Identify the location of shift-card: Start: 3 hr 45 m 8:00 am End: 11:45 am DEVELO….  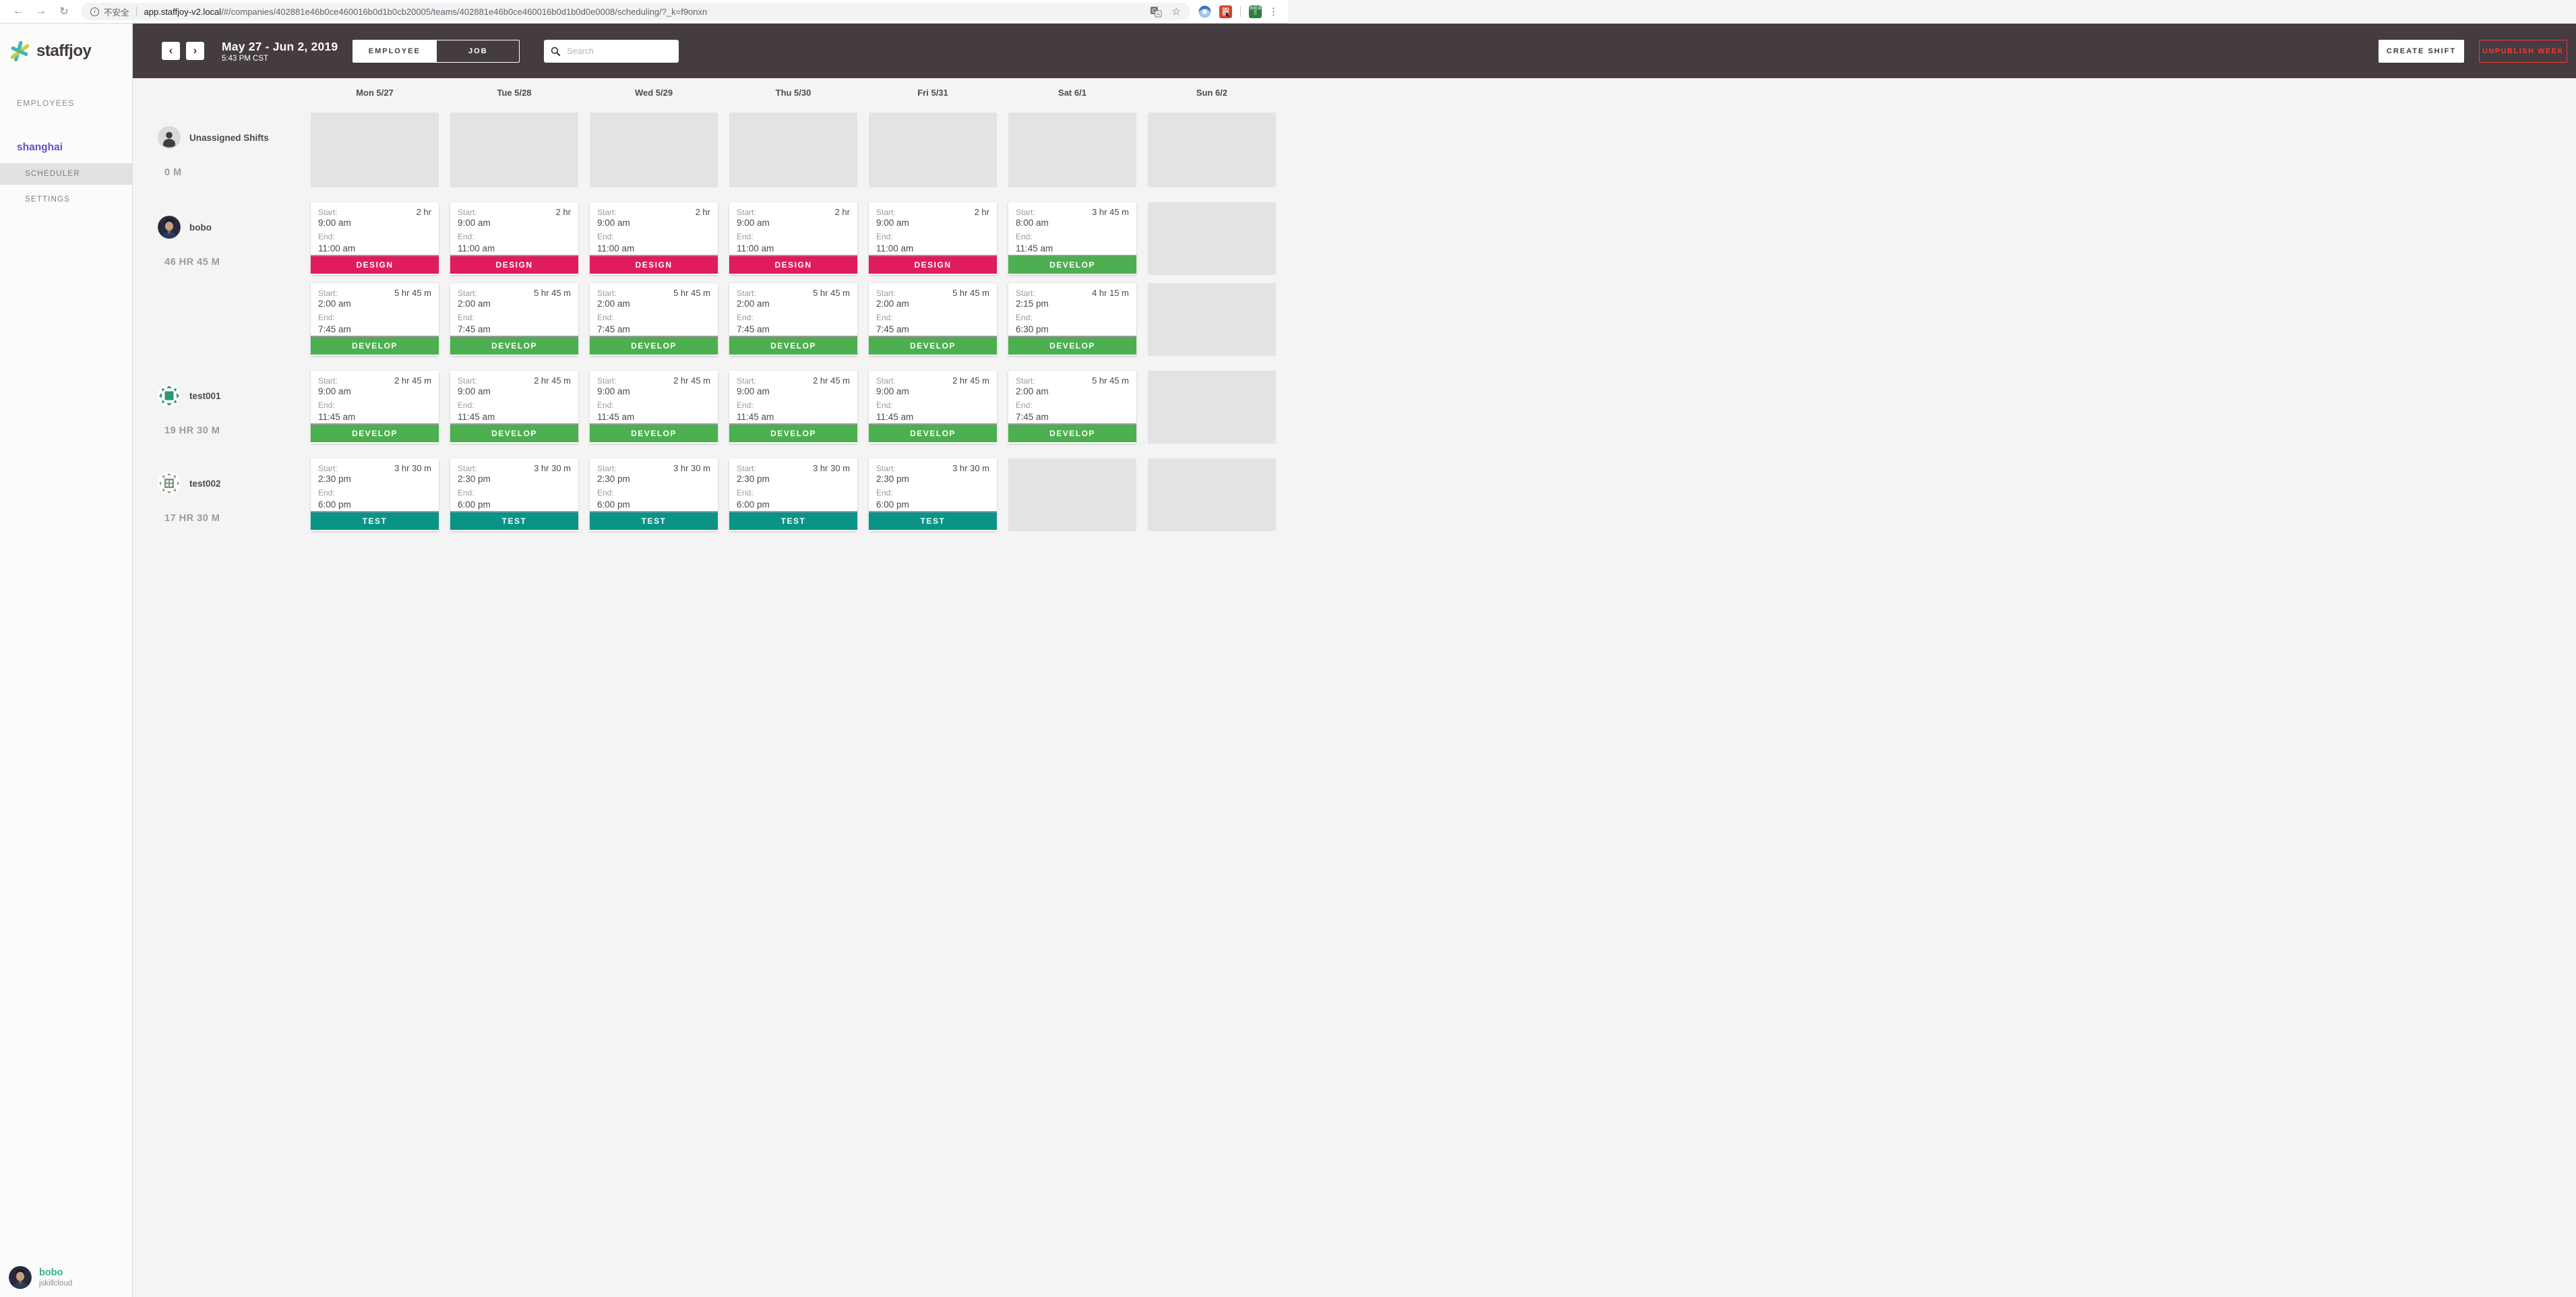
(1072, 238).